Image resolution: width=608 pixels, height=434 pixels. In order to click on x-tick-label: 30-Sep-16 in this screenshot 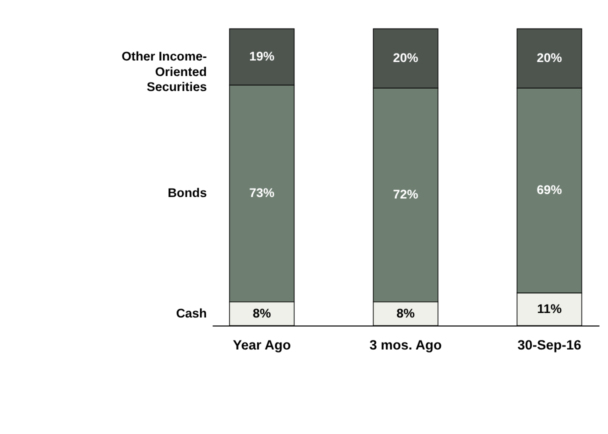, I will do `click(550, 344)`.